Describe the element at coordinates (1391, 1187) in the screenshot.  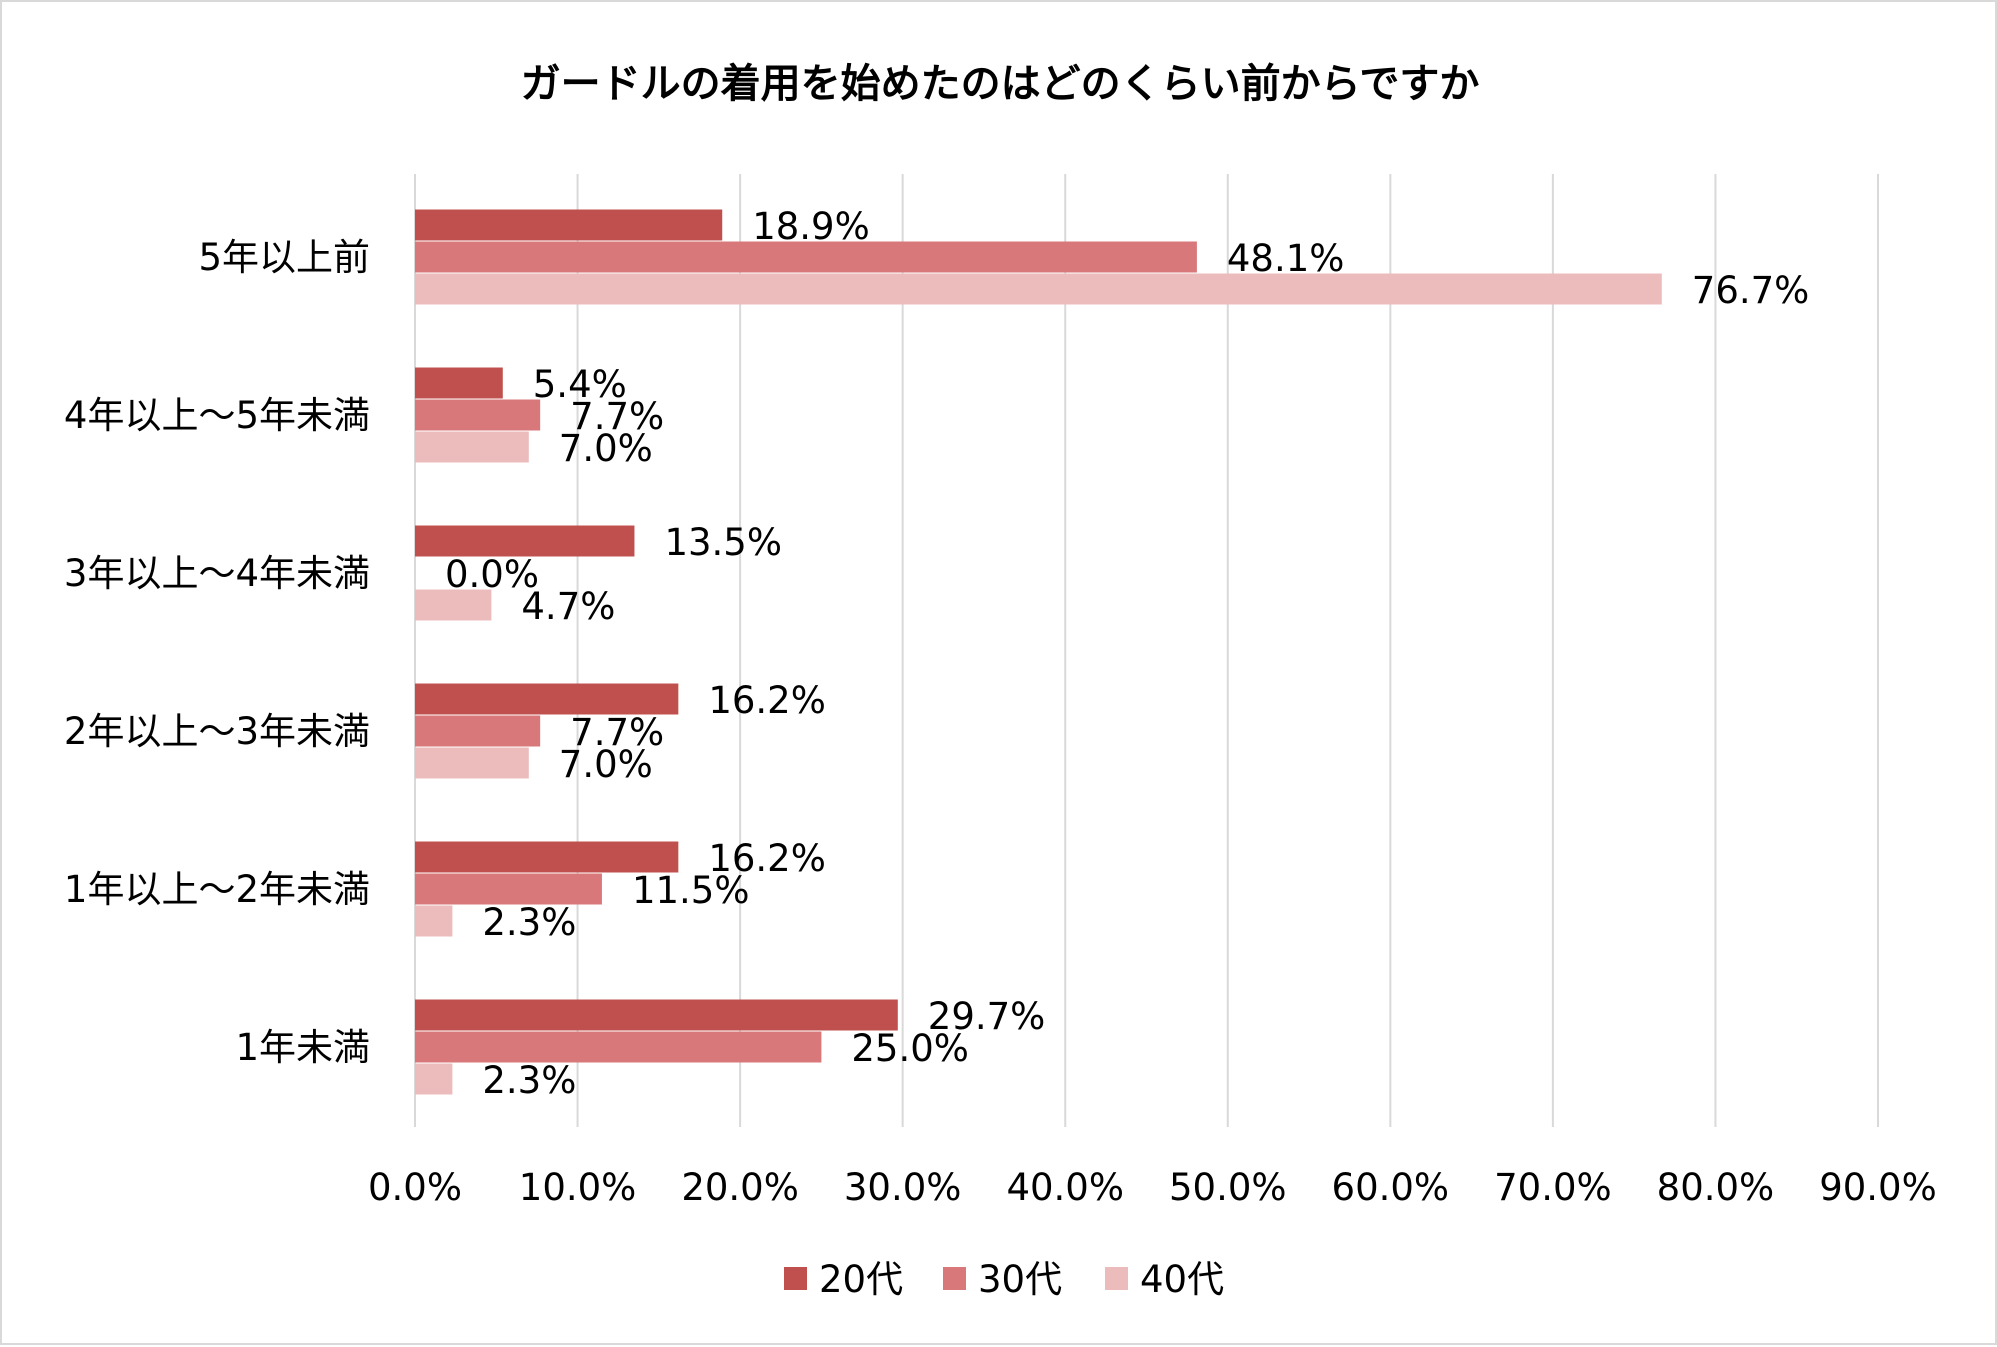
I see `x-tick-label: 60.0%` at that location.